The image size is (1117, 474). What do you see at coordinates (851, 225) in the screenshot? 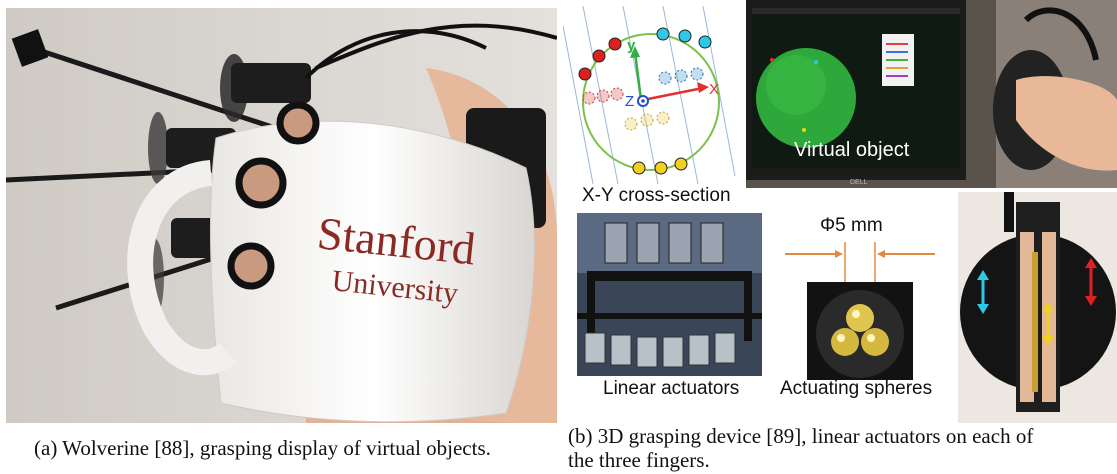
I see `diameter-label: Φ5 mm` at bounding box center [851, 225].